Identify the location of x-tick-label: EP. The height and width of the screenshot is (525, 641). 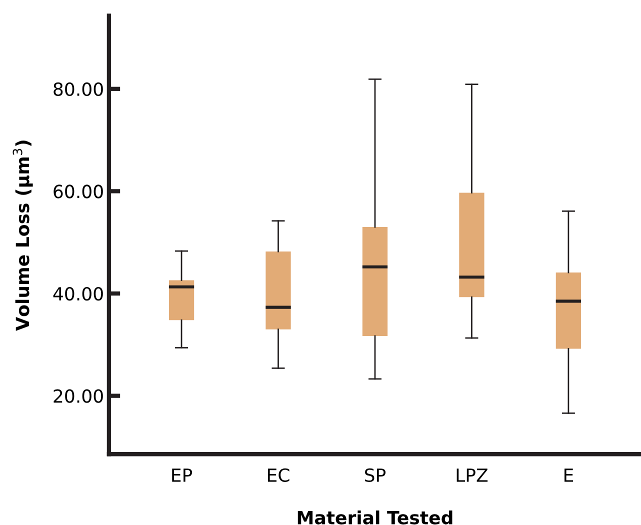
(182, 475).